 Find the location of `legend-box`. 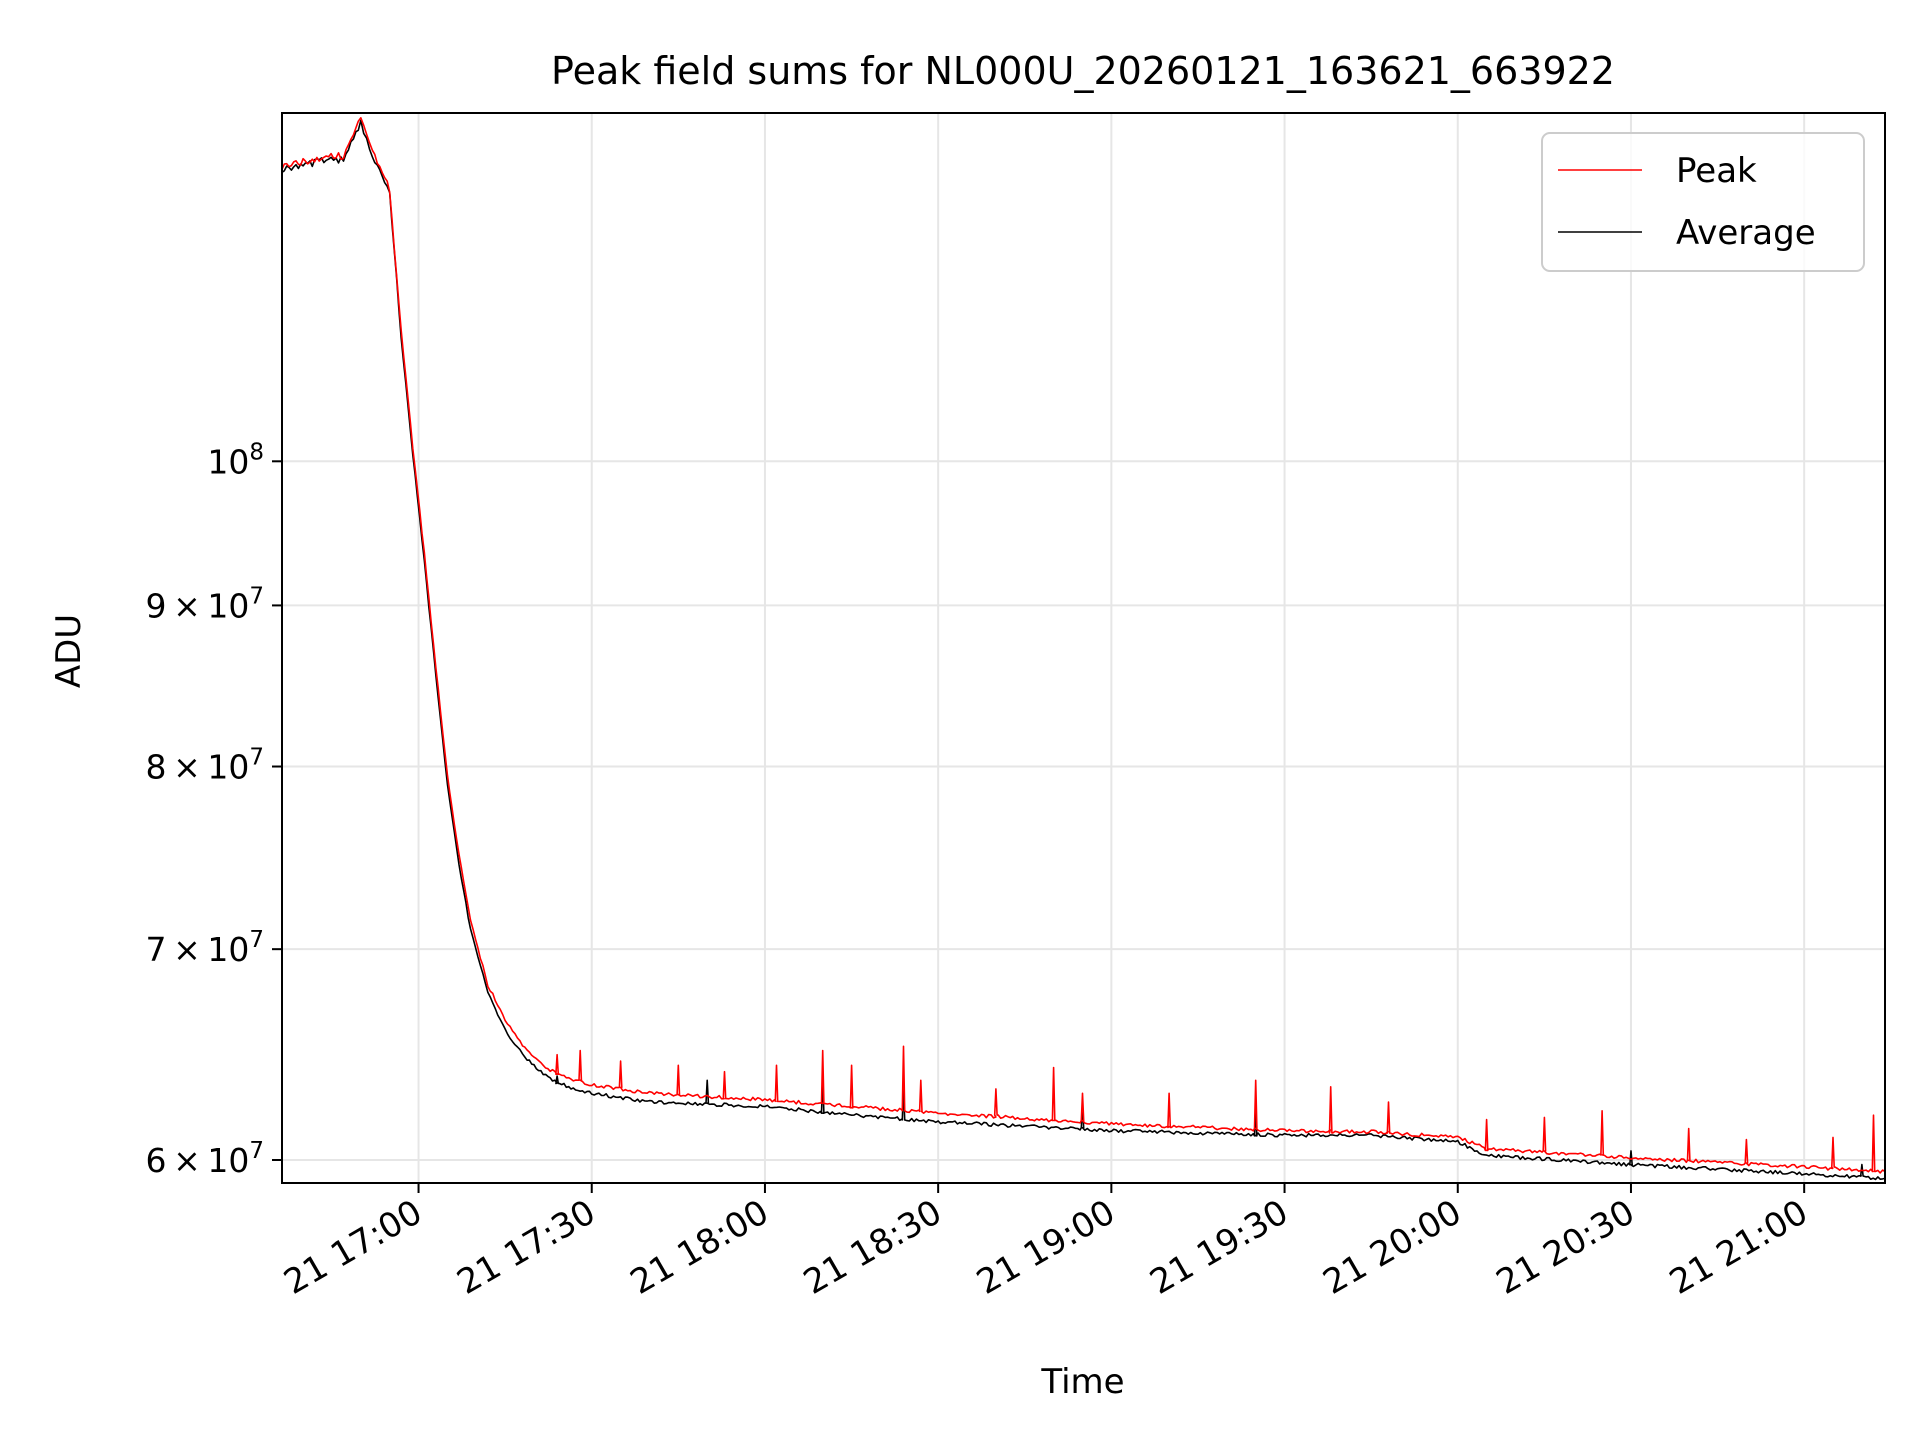

legend-box is located at coordinates (1703, 202).